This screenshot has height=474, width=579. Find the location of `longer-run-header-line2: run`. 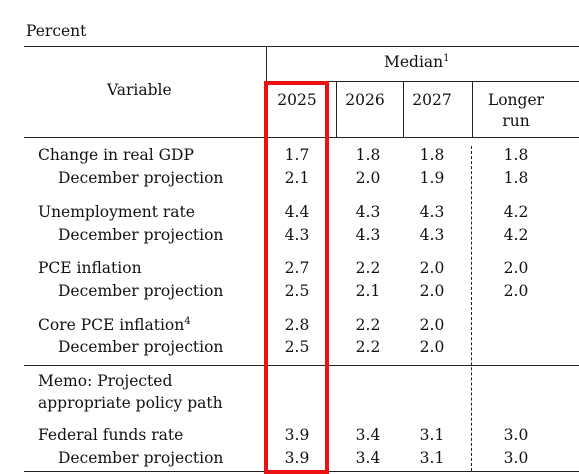

longer-run-header-line2: run is located at coordinates (516, 121).